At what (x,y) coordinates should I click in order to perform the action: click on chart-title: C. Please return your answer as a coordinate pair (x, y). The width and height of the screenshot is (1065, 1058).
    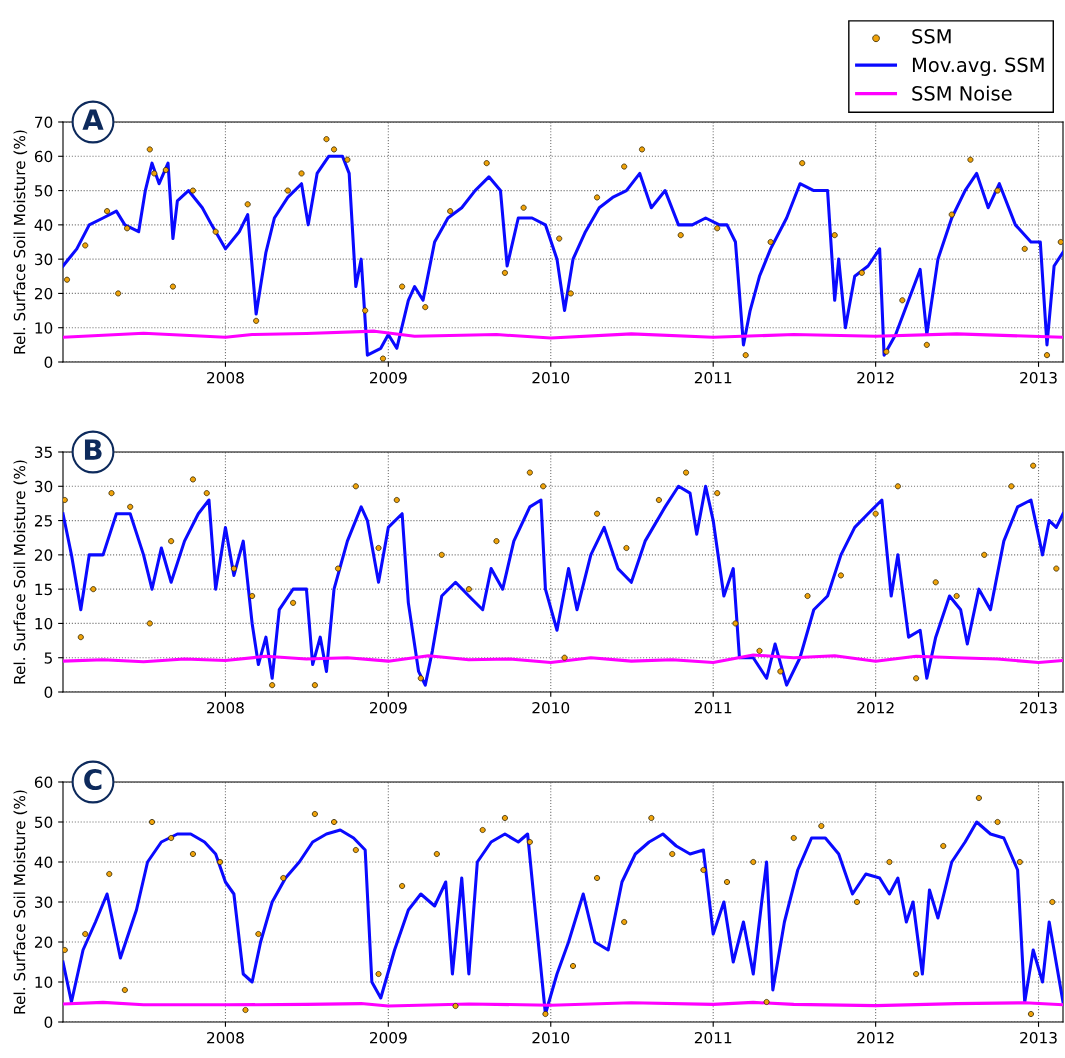
    Looking at the image, I should click on (93, 780).